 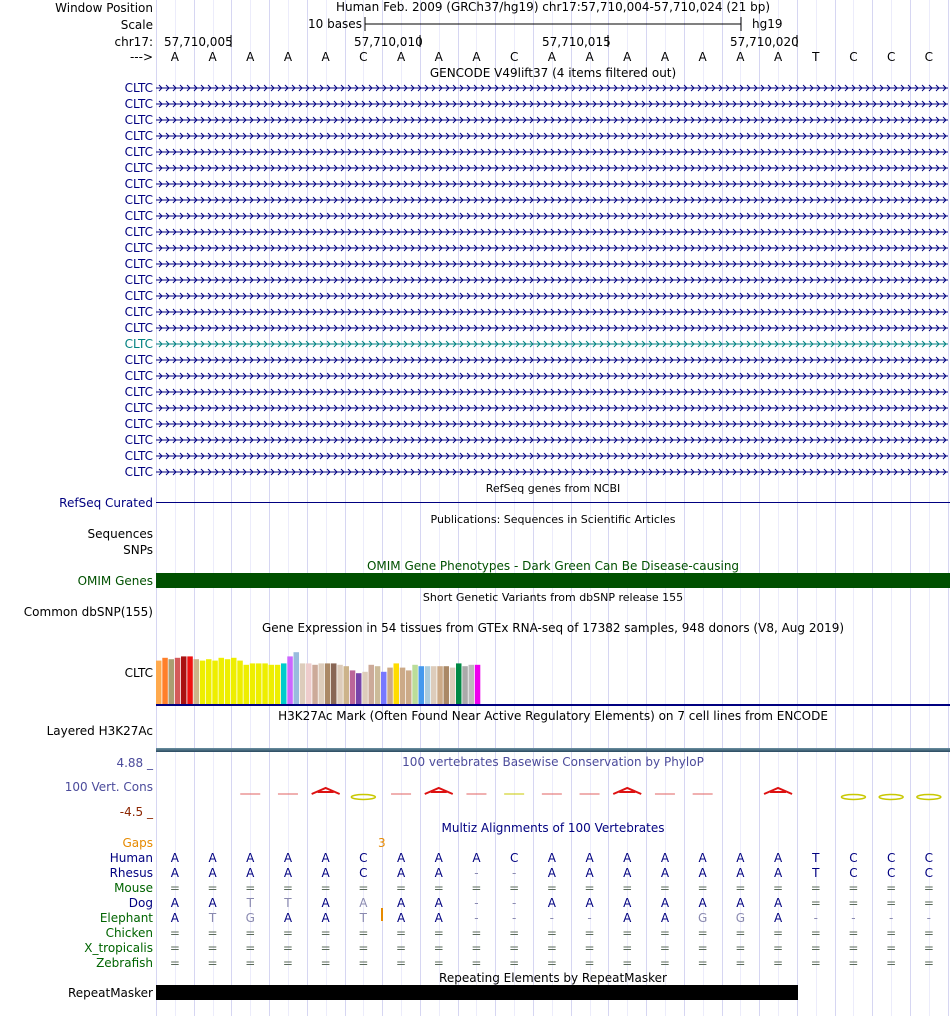 I want to click on species-label: Elephant, so click(x=126, y=918).